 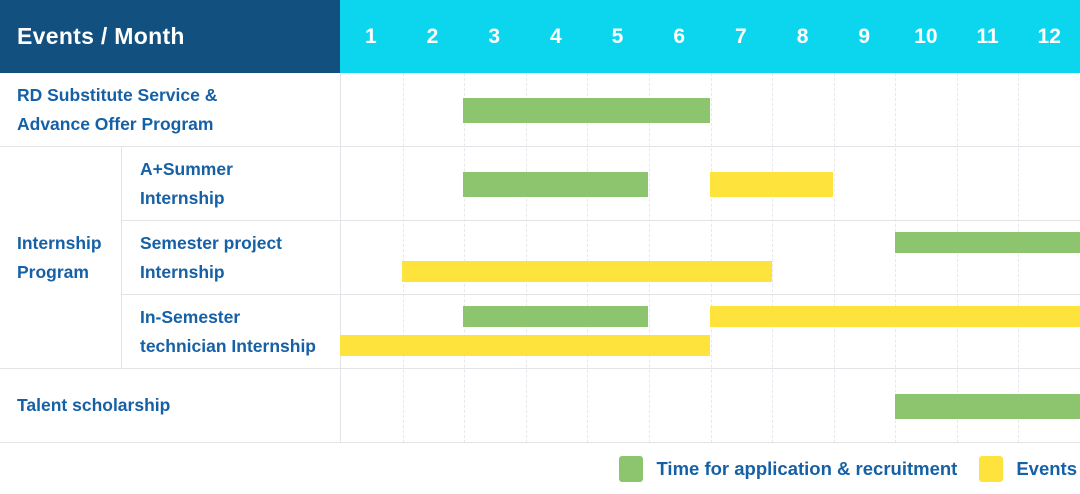 What do you see at coordinates (117, 94) in the screenshot?
I see `row-label-line: RD Substitute Service &` at bounding box center [117, 94].